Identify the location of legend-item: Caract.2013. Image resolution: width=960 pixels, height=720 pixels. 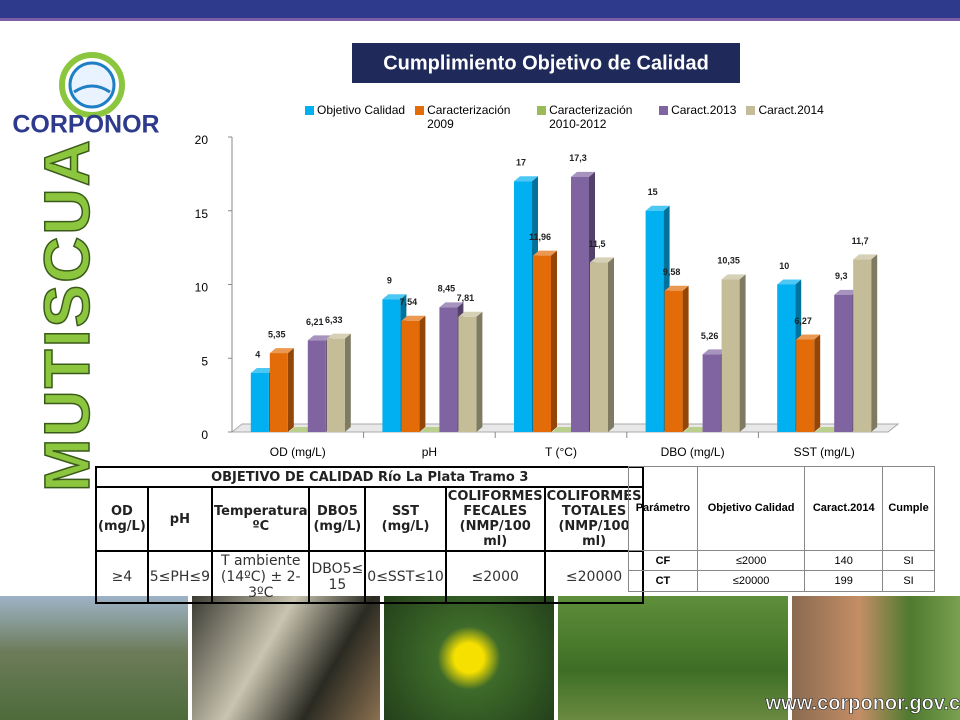
(697, 117).